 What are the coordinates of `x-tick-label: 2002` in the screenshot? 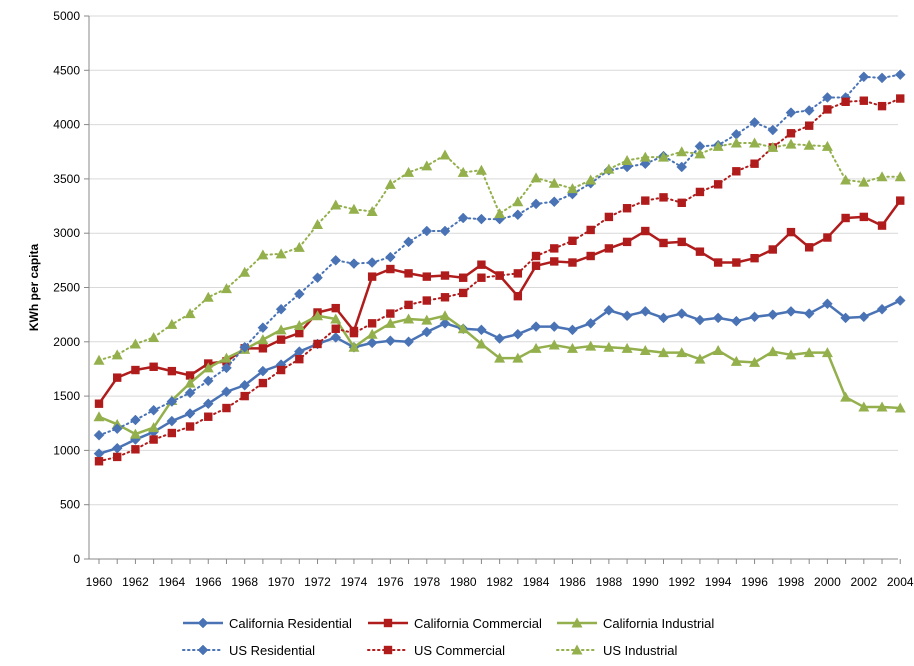 It's located at (863, 582).